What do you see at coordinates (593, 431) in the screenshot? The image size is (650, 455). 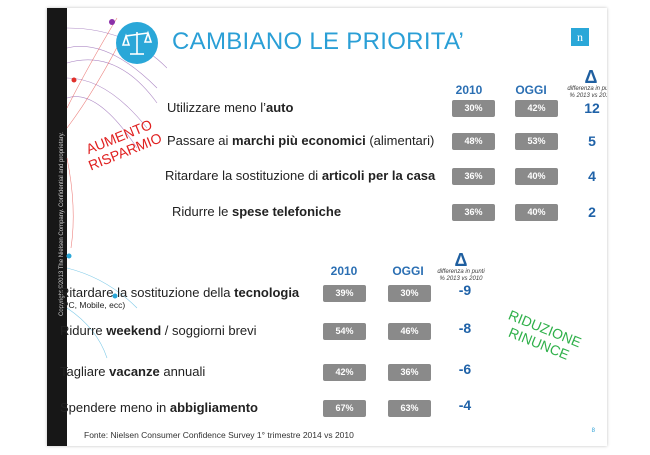 I see `page-number: 8` at bounding box center [593, 431].